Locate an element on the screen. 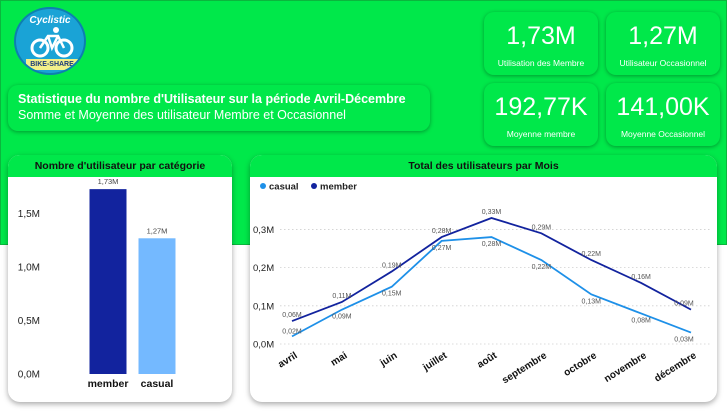 This screenshot has height=412, width=727. point-label-casual: 0,22M is located at coordinates (542, 267).